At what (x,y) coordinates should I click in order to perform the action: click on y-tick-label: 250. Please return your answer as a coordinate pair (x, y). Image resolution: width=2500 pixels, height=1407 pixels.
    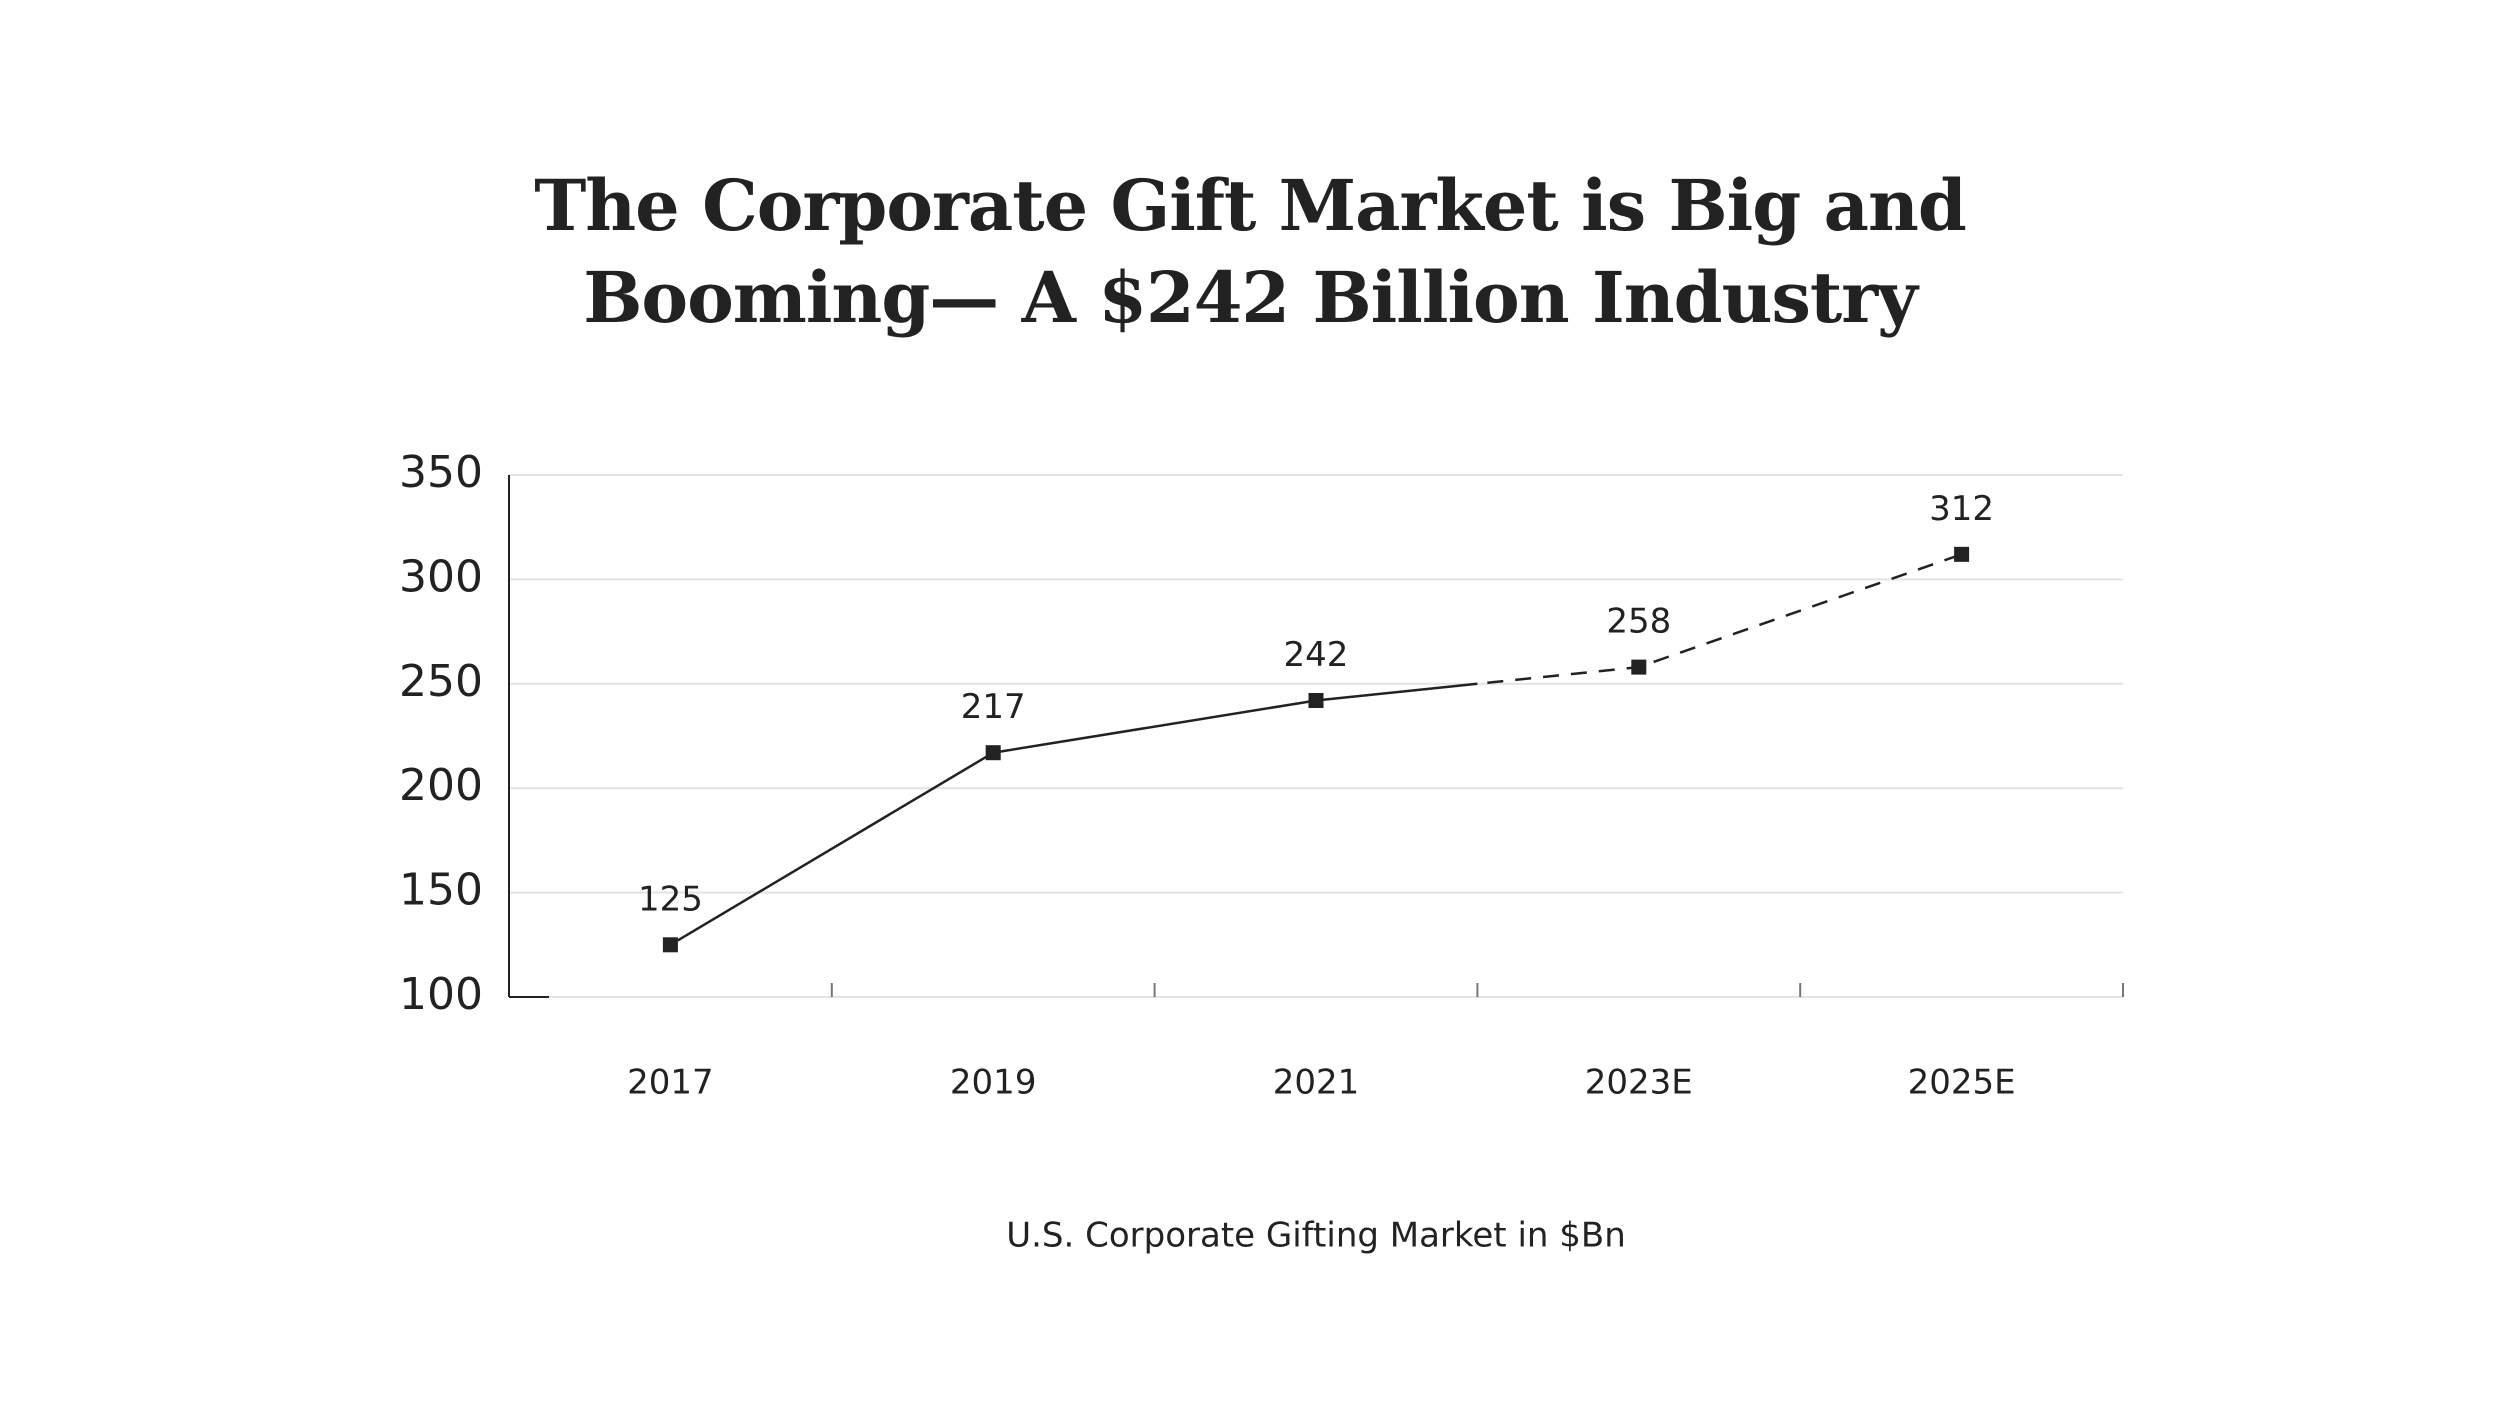
    Looking at the image, I should click on (441, 681).